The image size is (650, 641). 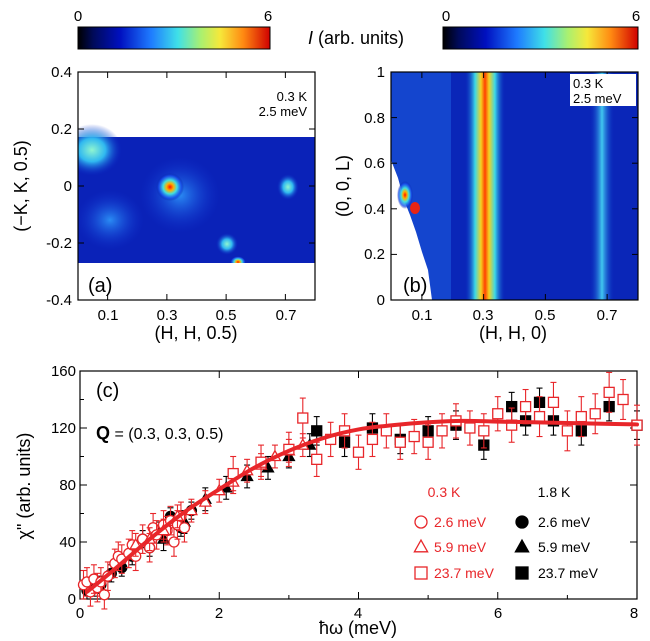 What do you see at coordinates (515, 315) in the screenshot?
I see `panel-b-xticklabels: 0.1 0.3 0.5 0.7` at bounding box center [515, 315].